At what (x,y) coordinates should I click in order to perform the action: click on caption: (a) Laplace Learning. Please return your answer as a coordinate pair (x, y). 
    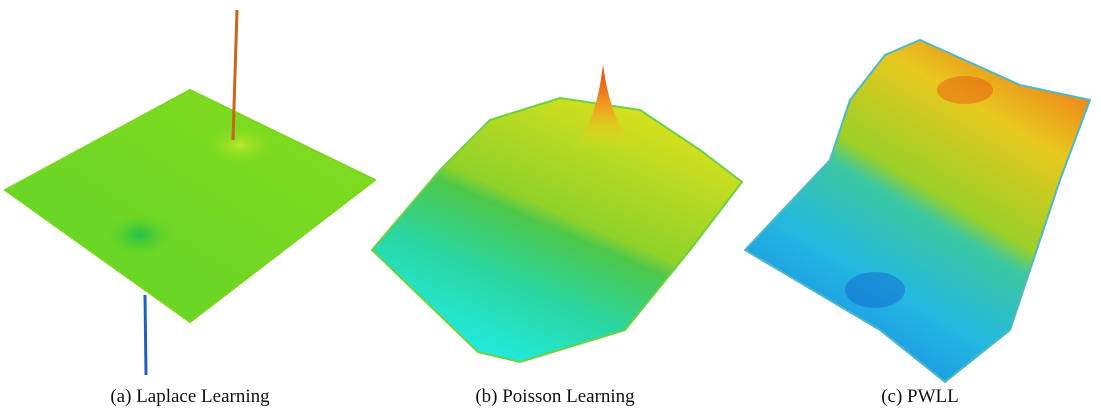
    Looking at the image, I should click on (190, 396).